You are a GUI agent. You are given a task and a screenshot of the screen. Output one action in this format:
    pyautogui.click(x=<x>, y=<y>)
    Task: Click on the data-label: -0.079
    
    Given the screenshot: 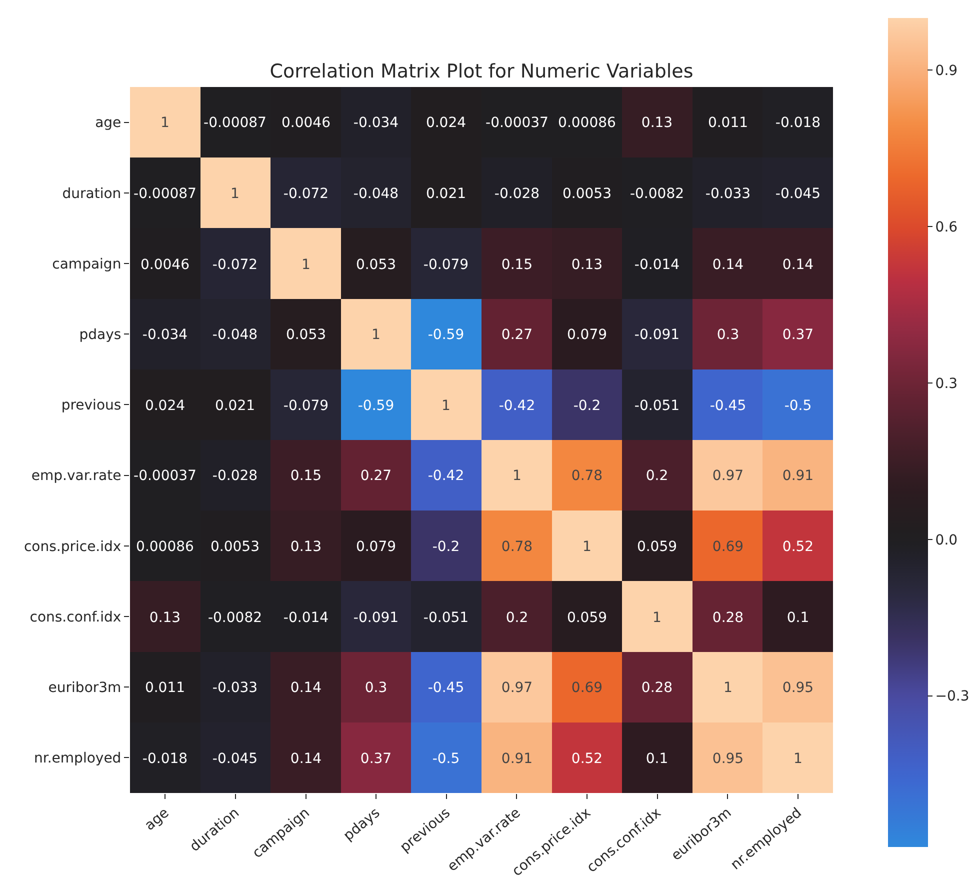 What is the action you would take?
    pyautogui.click(x=306, y=406)
    